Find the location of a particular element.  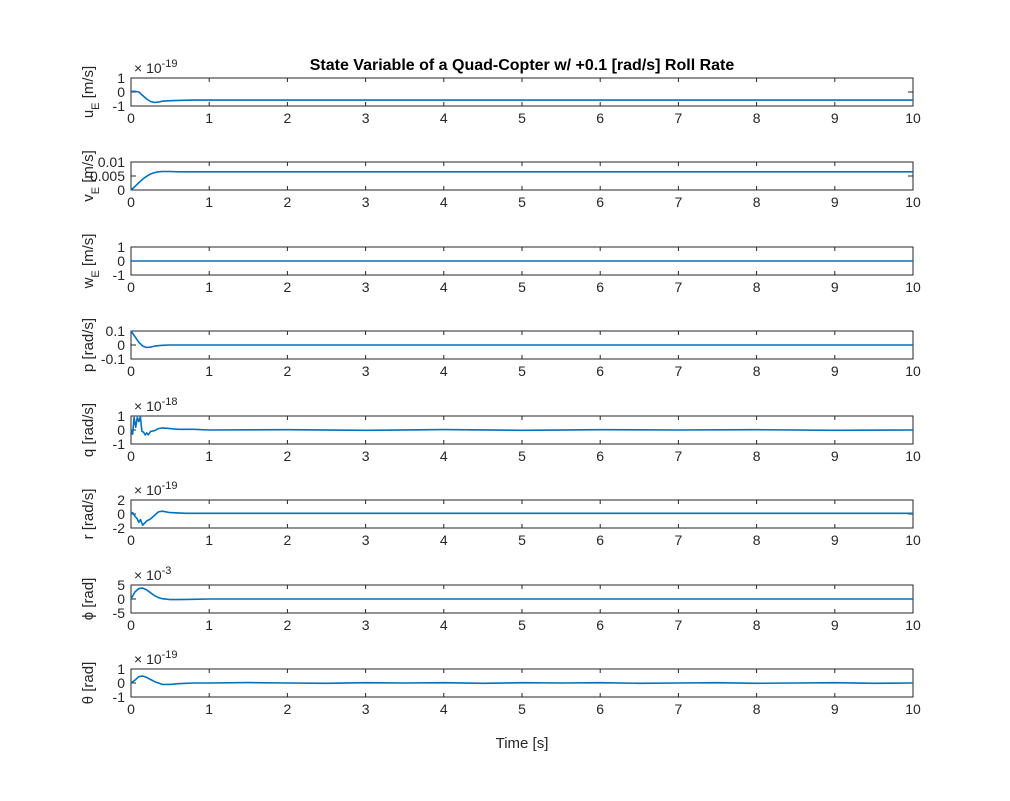

y-axis-label: θ [rad] is located at coordinates (88, 683).